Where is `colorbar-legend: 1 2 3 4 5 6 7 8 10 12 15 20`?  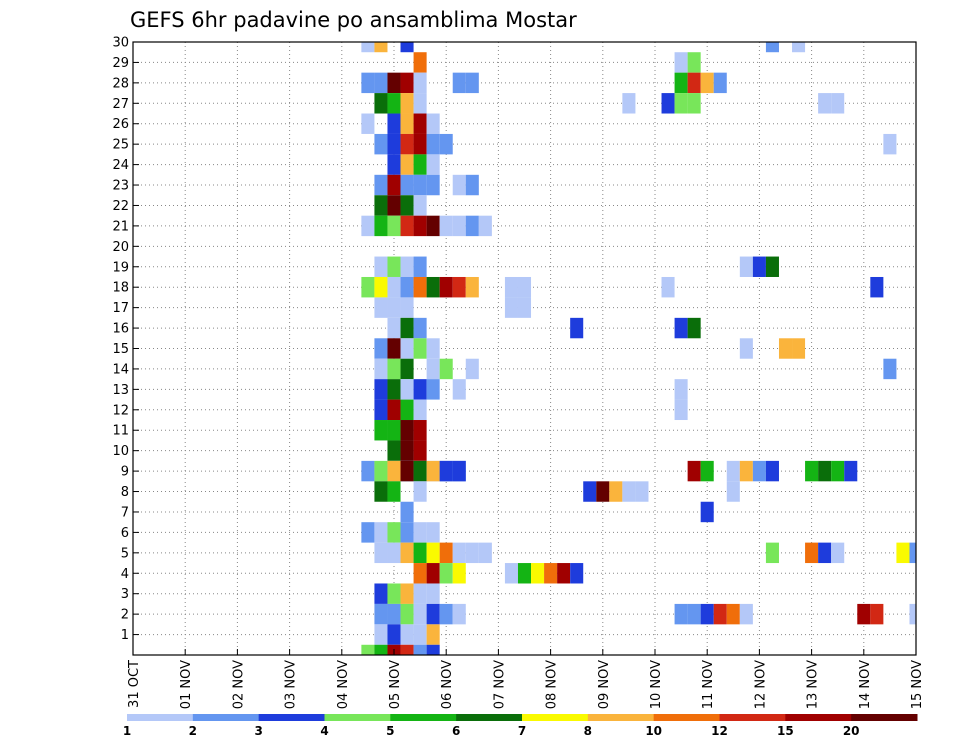
colorbar-legend: 1 2 3 4 5 6 7 8 10 12 15 20 is located at coordinates (520, 726).